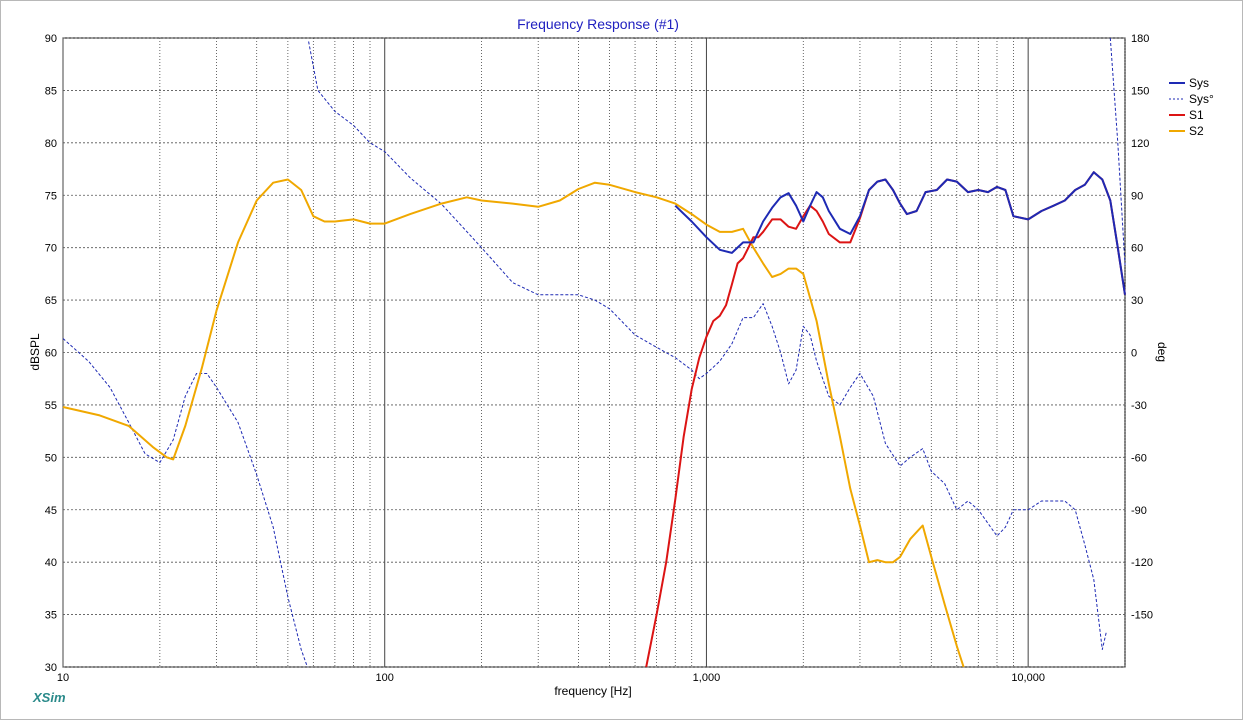  What do you see at coordinates (1199, 83) in the screenshot?
I see `legend-label-sys: Sys` at bounding box center [1199, 83].